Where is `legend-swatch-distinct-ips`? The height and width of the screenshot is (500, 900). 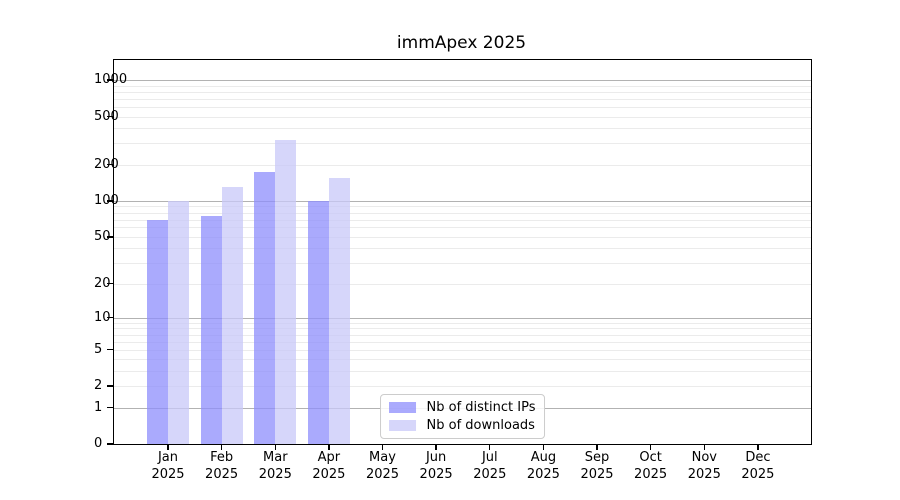 legend-swatch-distinct-ips is located at coordinates (402, 407).